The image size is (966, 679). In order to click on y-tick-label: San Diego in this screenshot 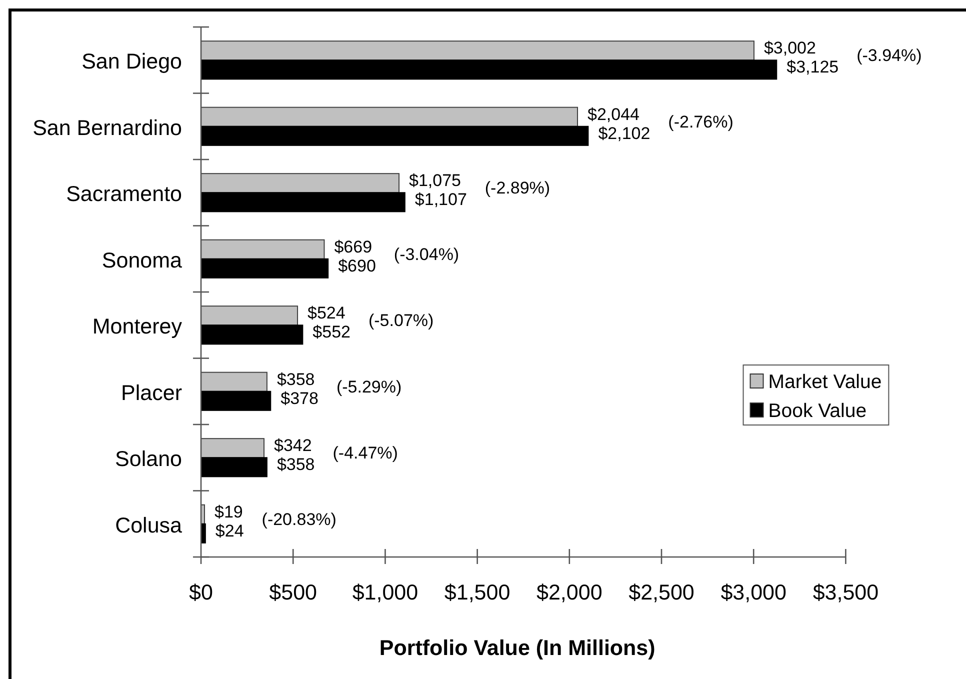, I will do `click(132, 62)`.